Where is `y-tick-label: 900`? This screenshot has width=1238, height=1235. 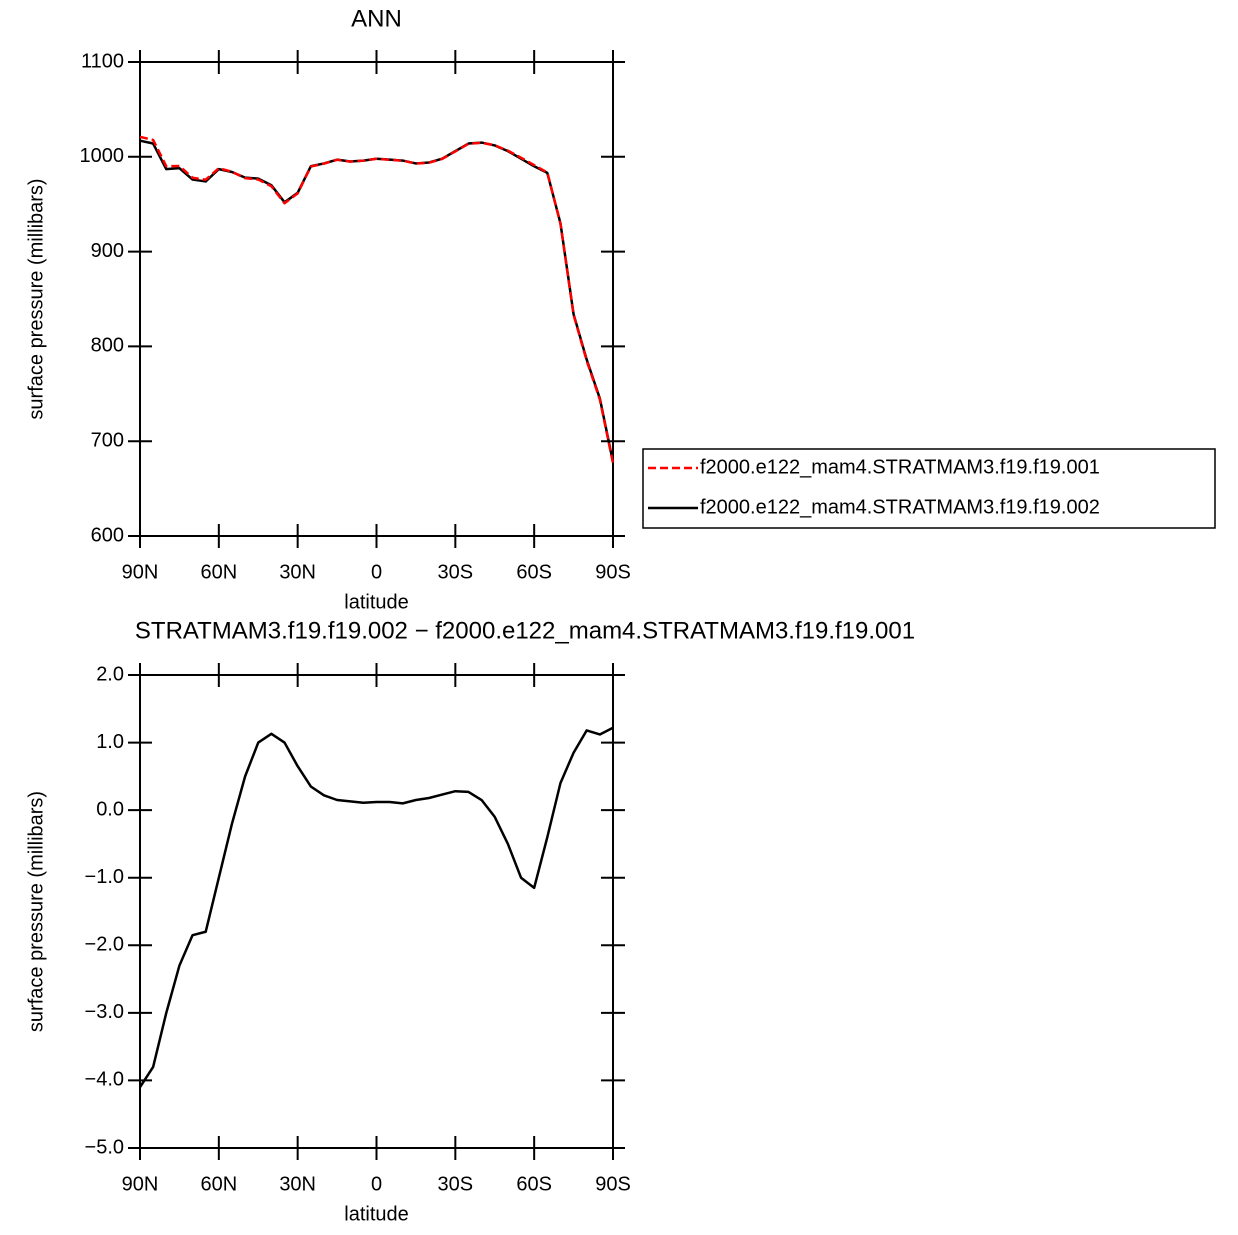 y-tick-label: 900 is located at coordinates (107, 251).